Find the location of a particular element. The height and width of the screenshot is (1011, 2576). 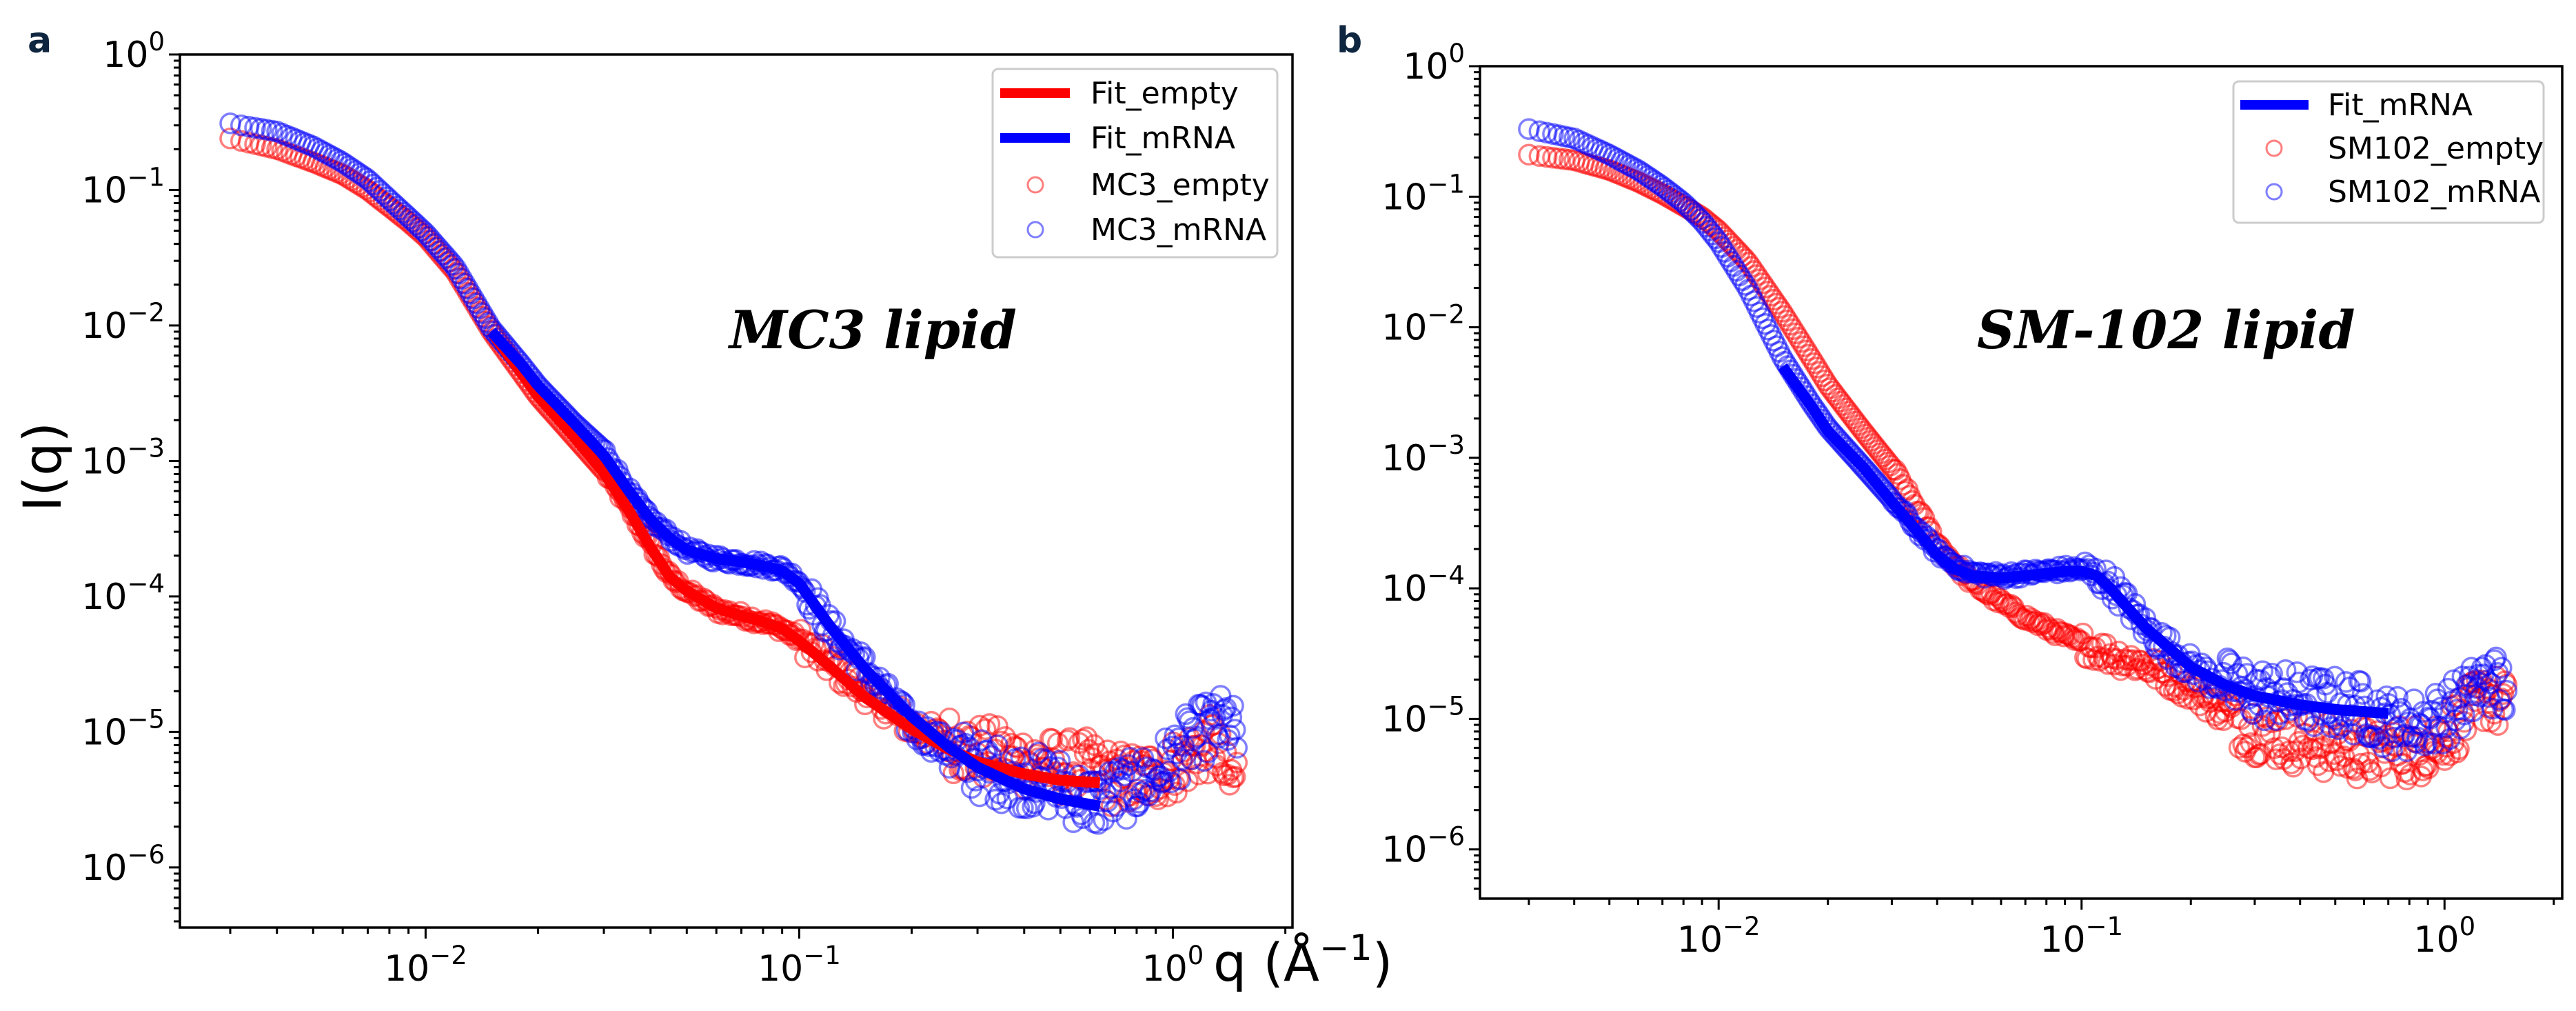

x-axis-label: q (Å−1) is located at coordinates (1302, 960).